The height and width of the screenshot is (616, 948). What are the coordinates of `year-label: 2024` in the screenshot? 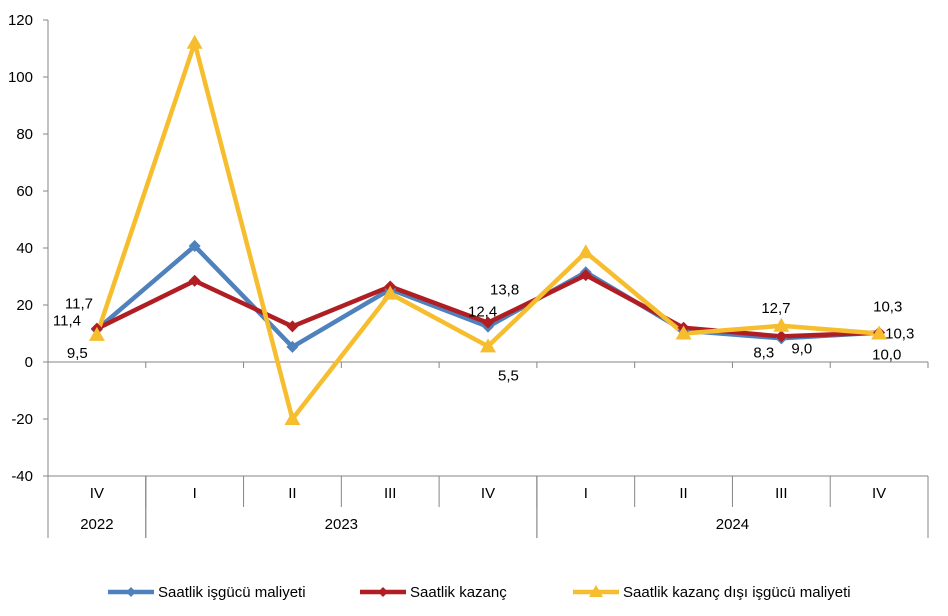 It's located at (732, 524).